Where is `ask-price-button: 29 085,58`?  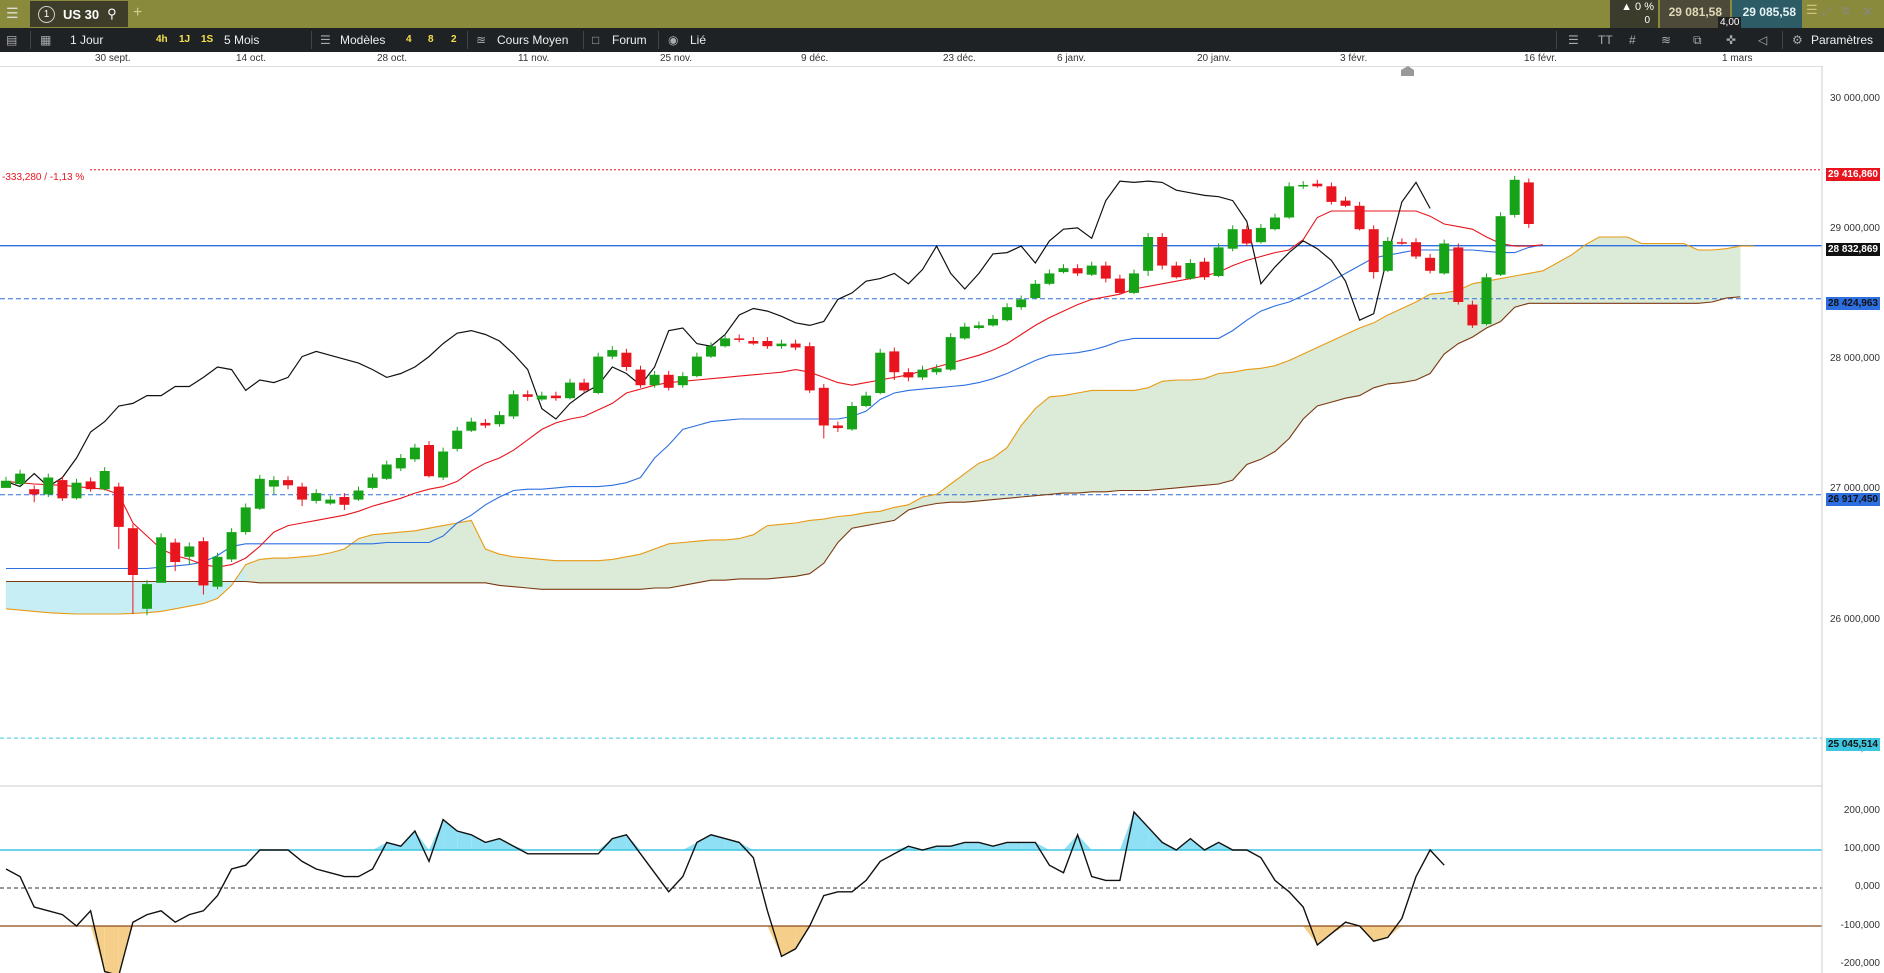 ask-price-button: 29 085,58 is located at coordinates (1767, 14).